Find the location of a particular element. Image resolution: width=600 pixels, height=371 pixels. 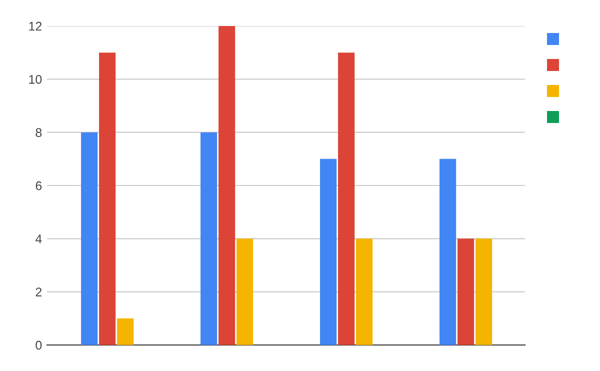

y-tick-label: 0 is located at coordinates (39, 345).